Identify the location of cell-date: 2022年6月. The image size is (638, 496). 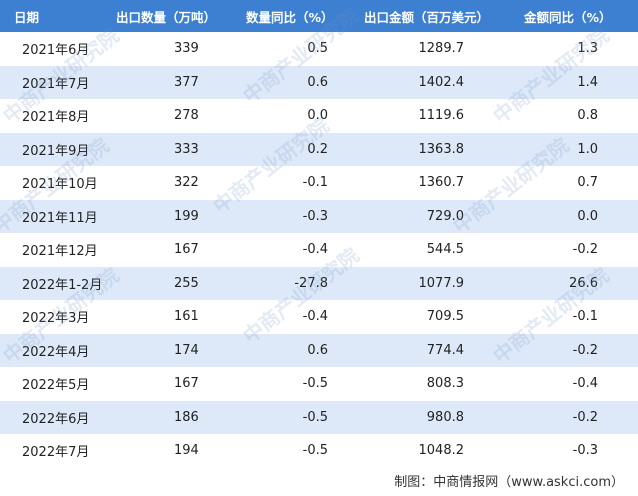
(56, 419).